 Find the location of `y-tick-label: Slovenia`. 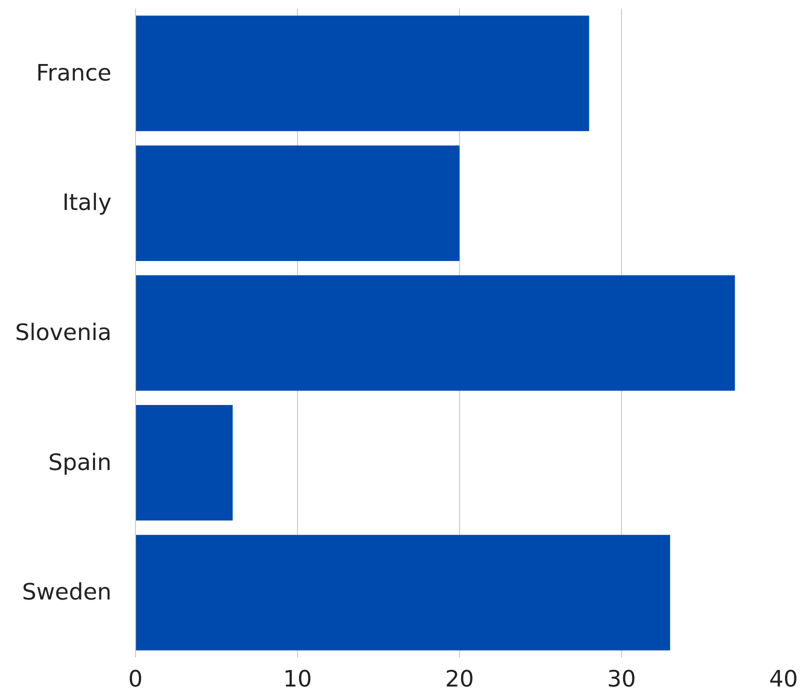

y-tick-label: Slovenia is located at coordinates (63, 333).